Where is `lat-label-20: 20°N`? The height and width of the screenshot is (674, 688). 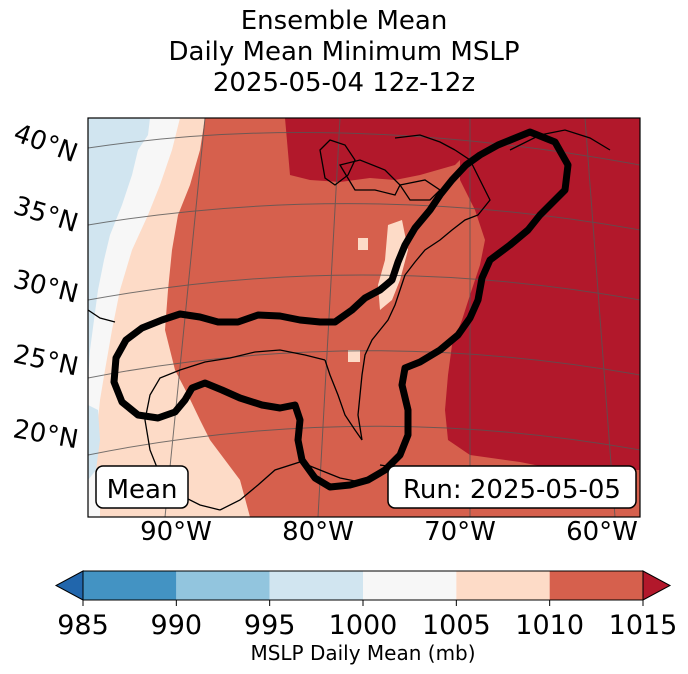 lat-label-20: 20°N is located at coordinates (46, 434).